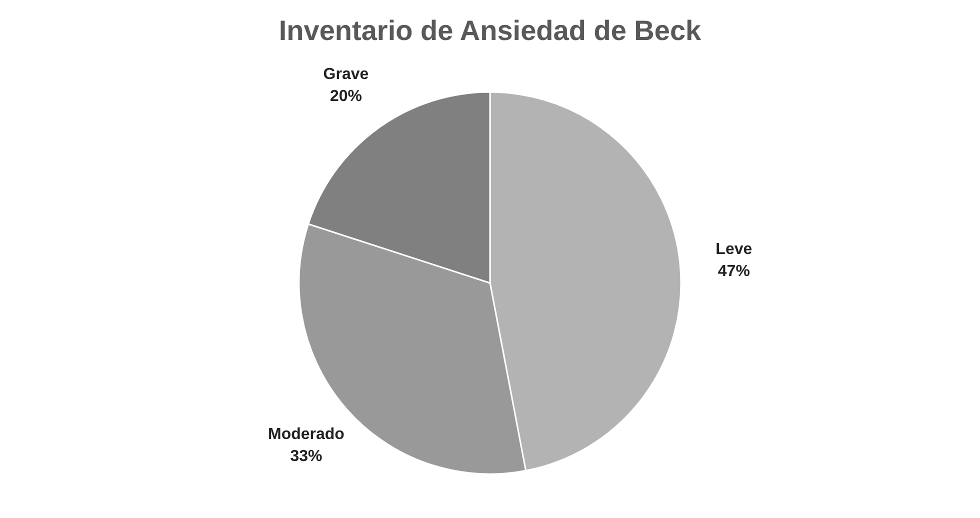 Image resolution: width=980 pixels, height=518 pixels. I want to click on slice-label: Moderado, so click(306, 435).